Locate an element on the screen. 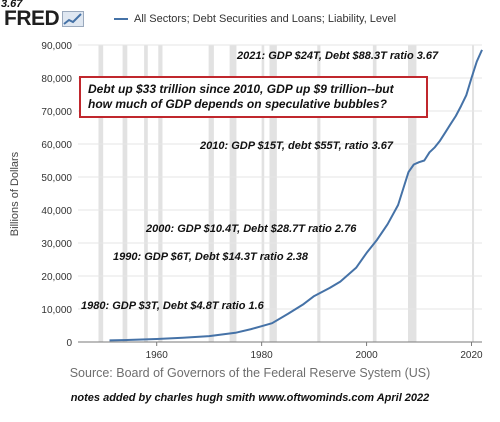  x-tick-label: 1980 is located at coordinates (262, 355).